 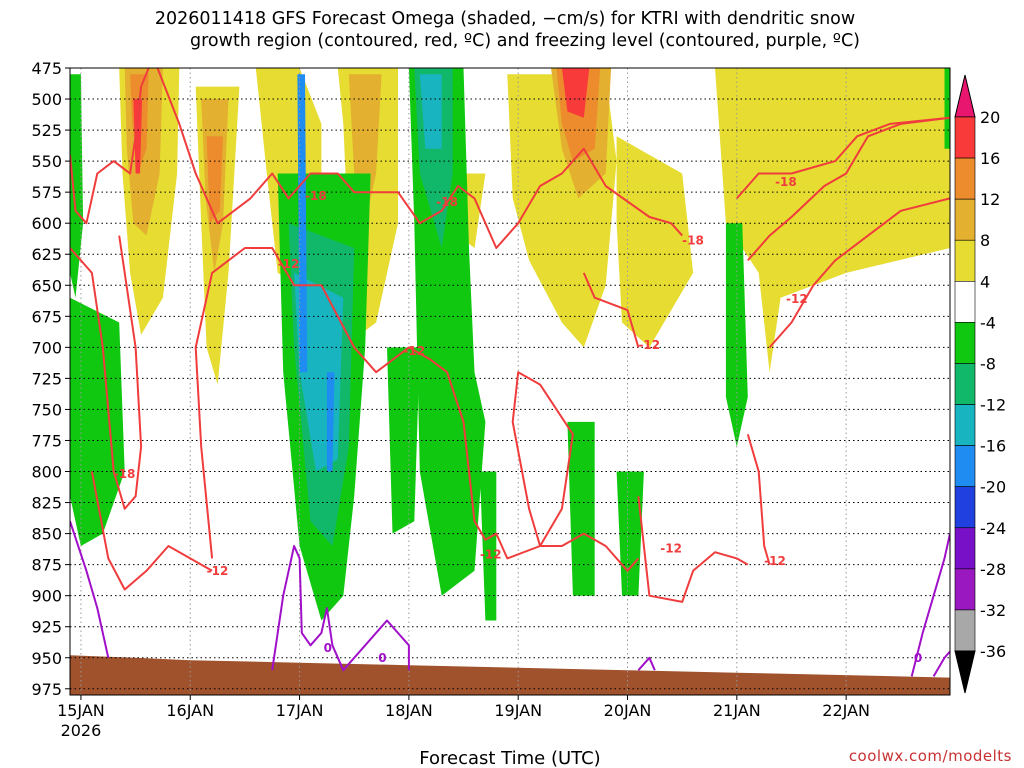 I want to click on contour-label-8: -12, so click(x=491, y=555).